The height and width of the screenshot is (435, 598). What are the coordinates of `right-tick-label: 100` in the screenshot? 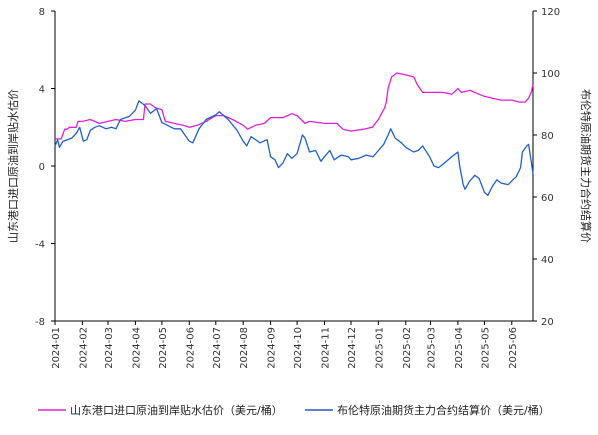 It's located at (550, 74).